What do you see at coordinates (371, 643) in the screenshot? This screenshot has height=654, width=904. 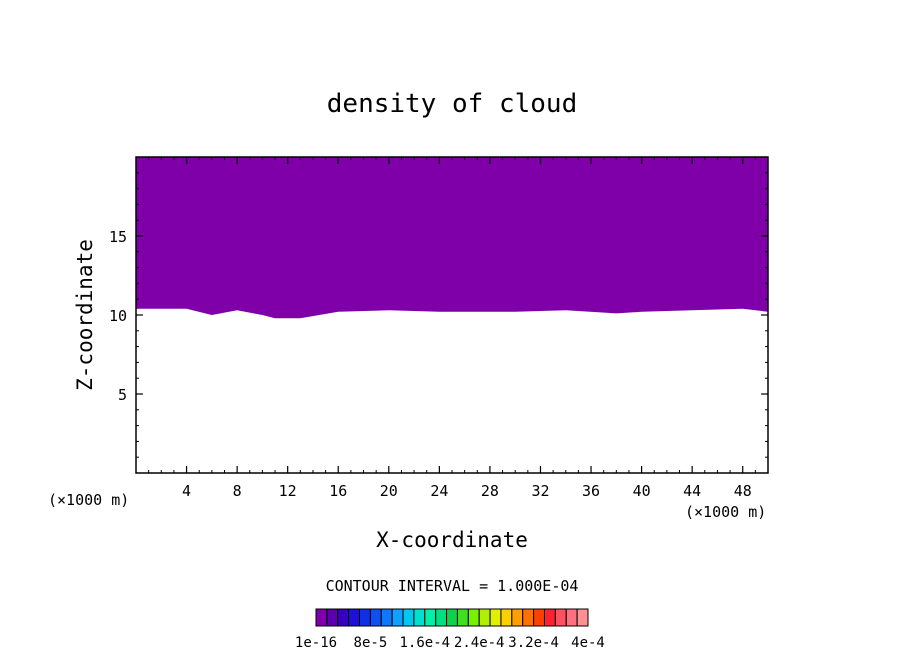 I see `colorbar-tick-label: 8e-5` at bounding box center [371, 643].